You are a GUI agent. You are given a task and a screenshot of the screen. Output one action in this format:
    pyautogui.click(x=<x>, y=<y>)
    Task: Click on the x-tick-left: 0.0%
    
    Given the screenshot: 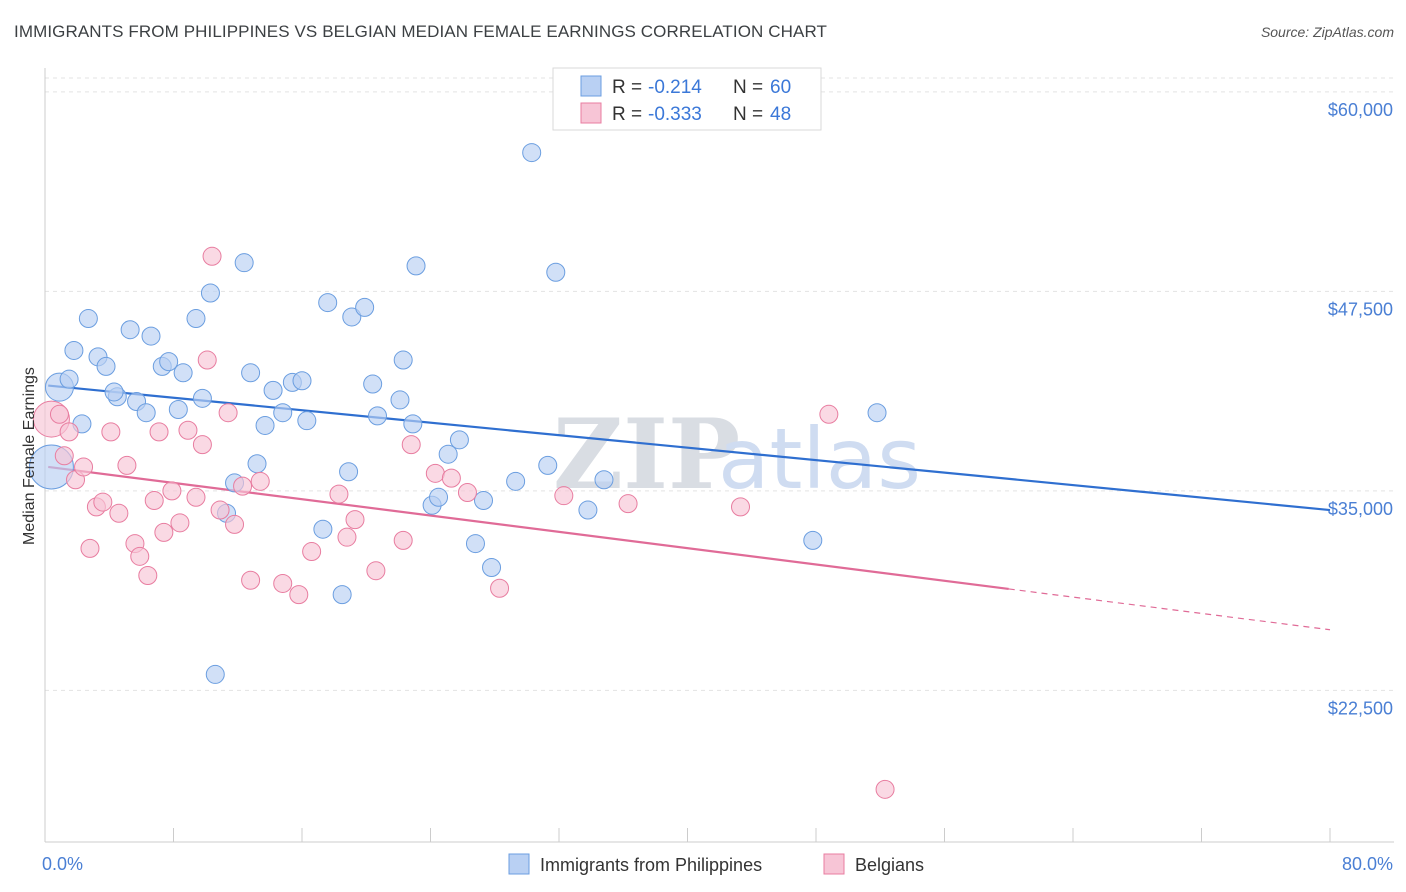 What is the action you would take?
    pyautogui.click(x=62, y=864)
    